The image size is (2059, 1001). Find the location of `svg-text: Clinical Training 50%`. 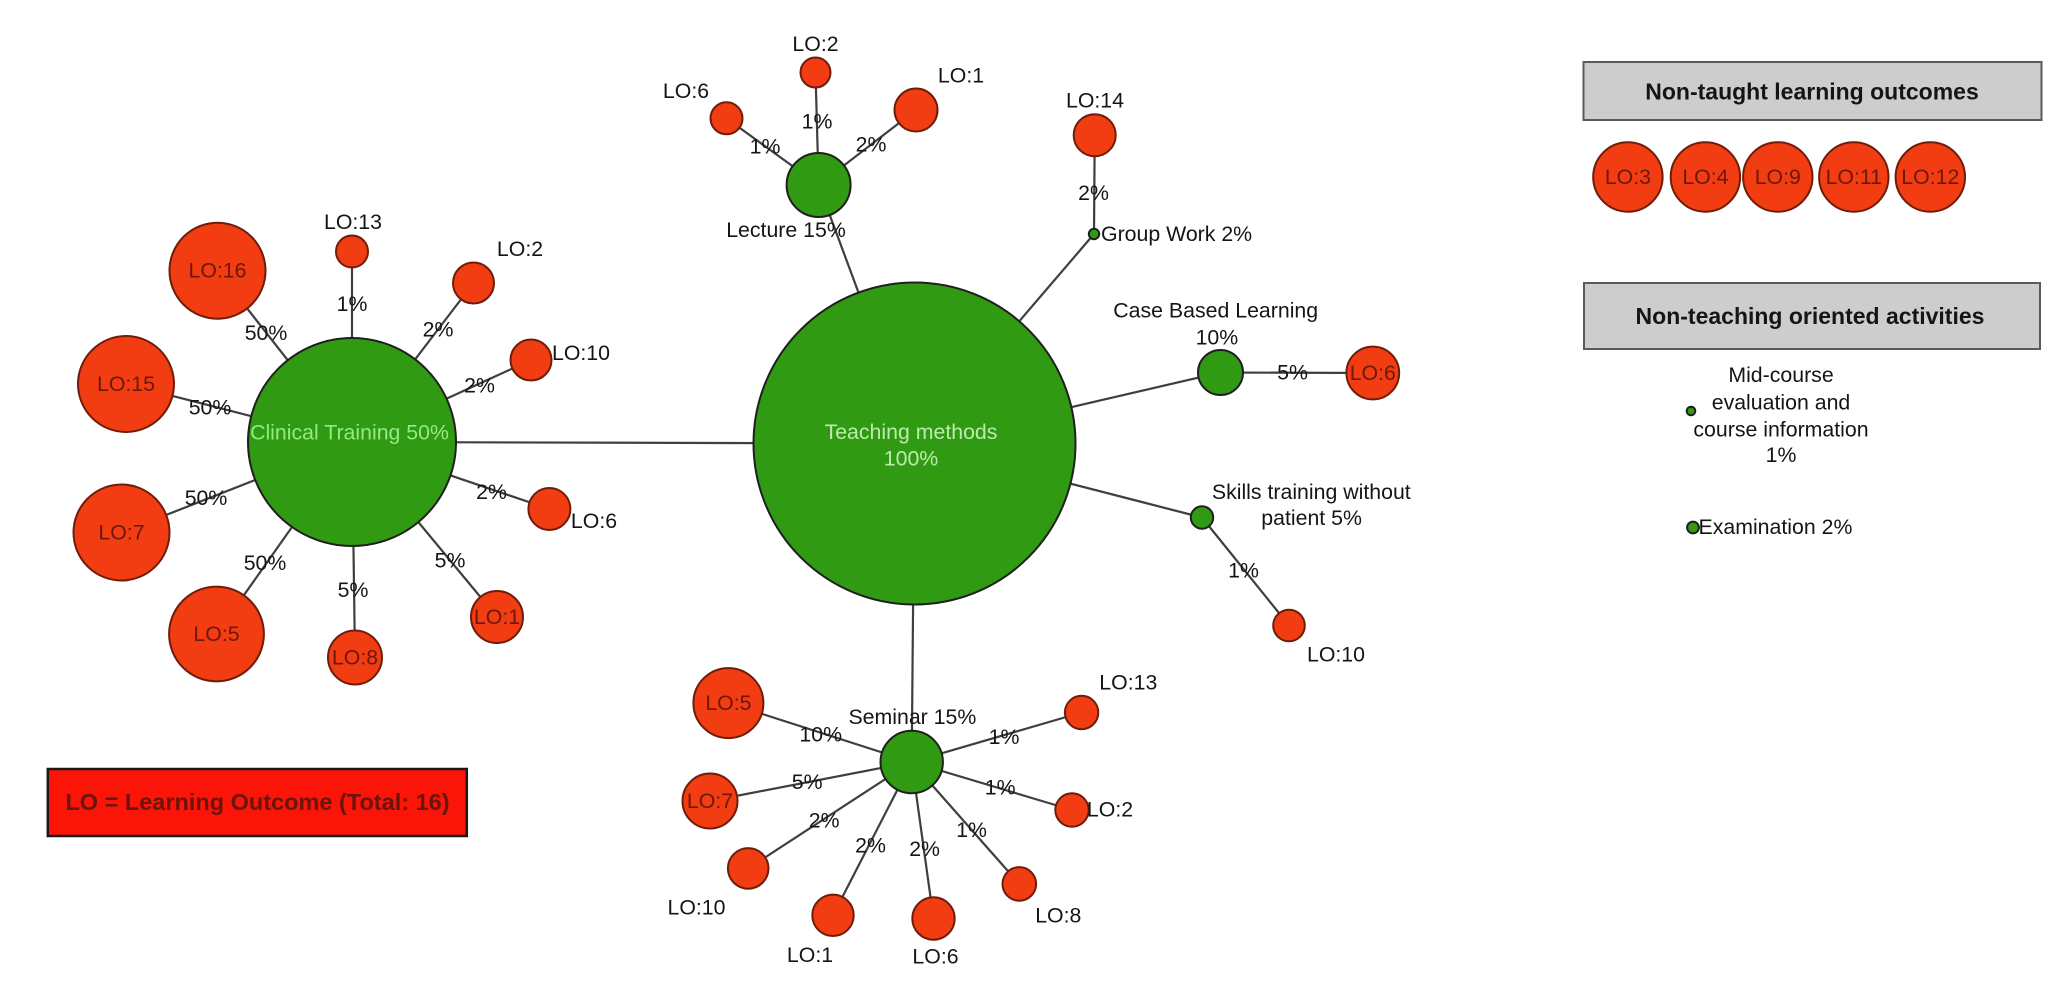

svg-text: Clinical Training 50% is located at coordinates (349, 433).